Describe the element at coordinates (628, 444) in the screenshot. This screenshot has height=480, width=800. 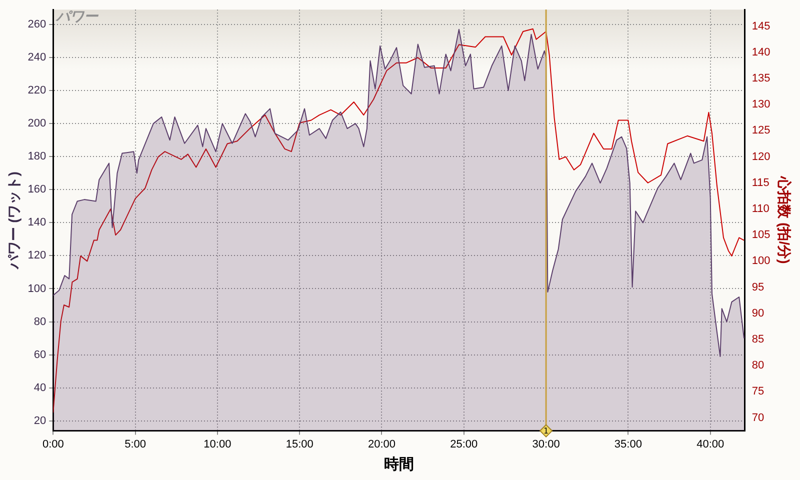
I see `x-tick-label: 35:00` at that location.